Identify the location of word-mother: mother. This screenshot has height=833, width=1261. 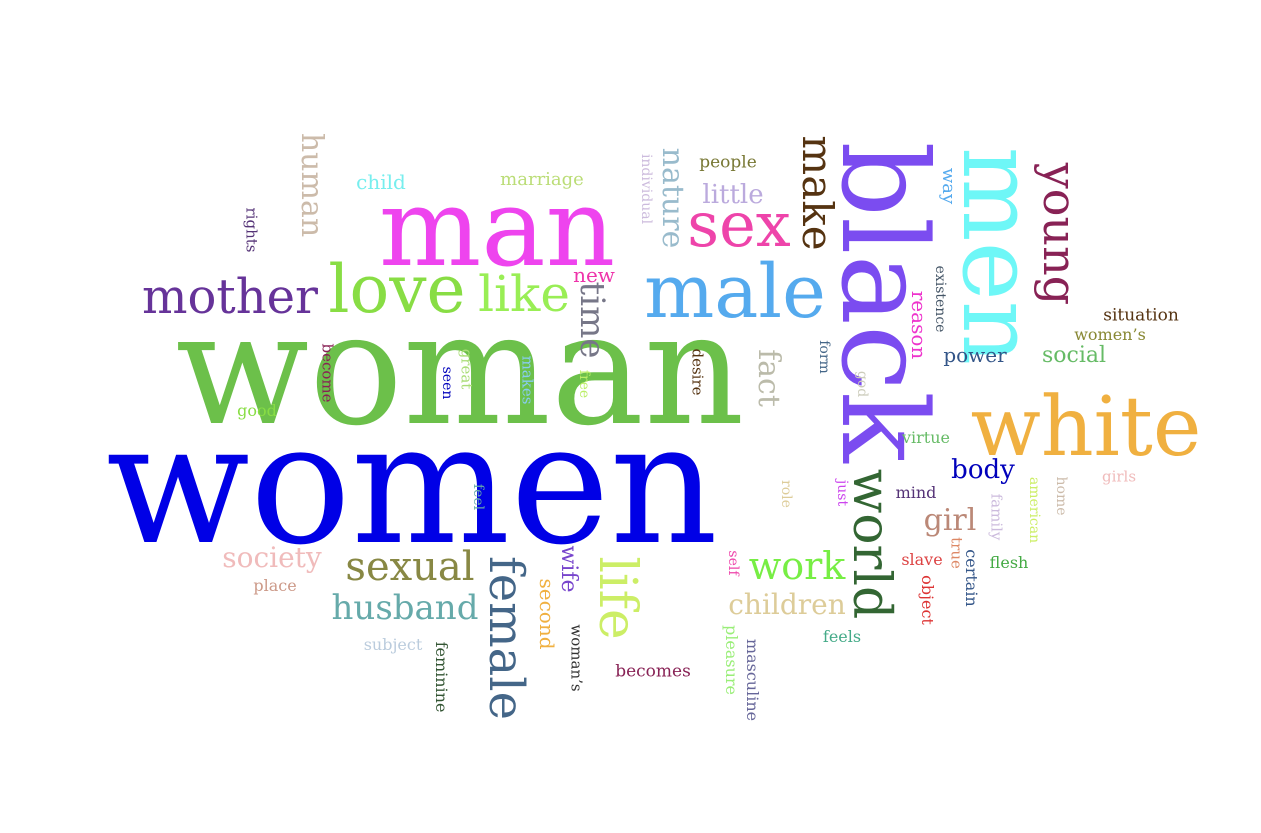
(230, 297).